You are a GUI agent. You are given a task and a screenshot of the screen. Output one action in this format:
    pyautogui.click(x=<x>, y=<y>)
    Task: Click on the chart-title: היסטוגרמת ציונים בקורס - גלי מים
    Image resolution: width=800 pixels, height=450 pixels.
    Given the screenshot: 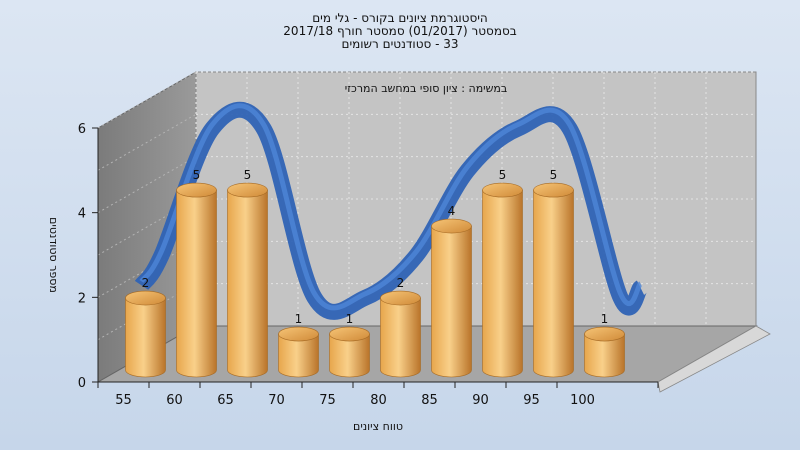 What is the action you would take?
    pyautogui.click(x=400, y=18)
    